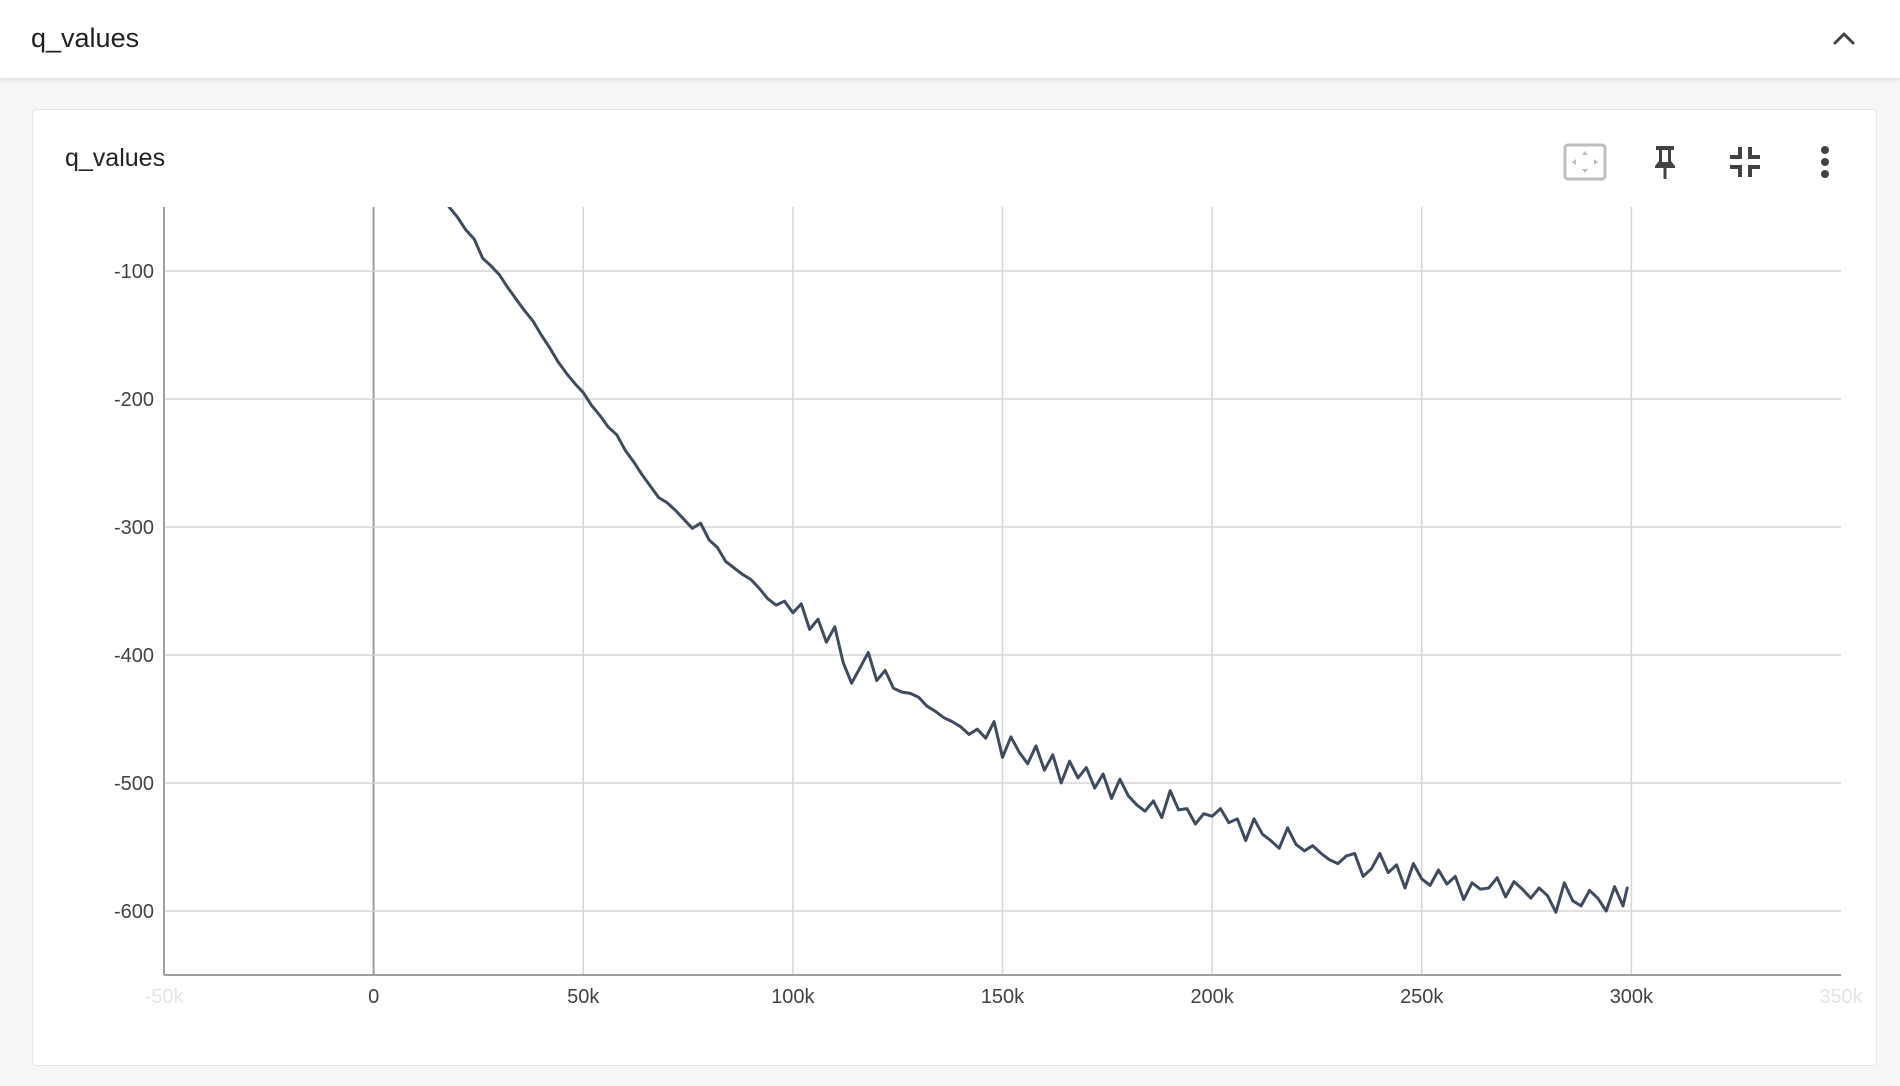  I want to click on section-header: q_values, so click(950, 39).